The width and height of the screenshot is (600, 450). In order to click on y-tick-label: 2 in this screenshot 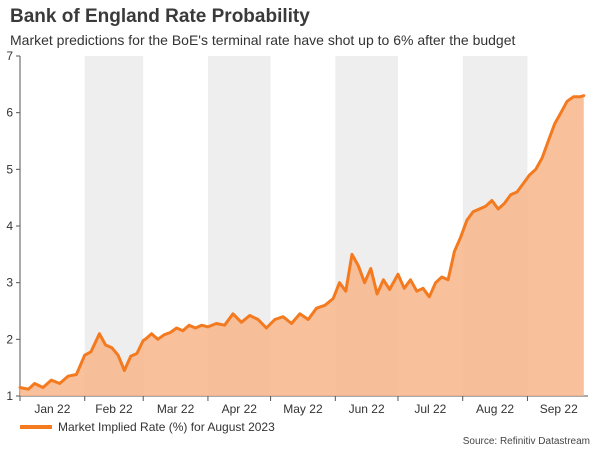, I will do `click(9, 339)`.